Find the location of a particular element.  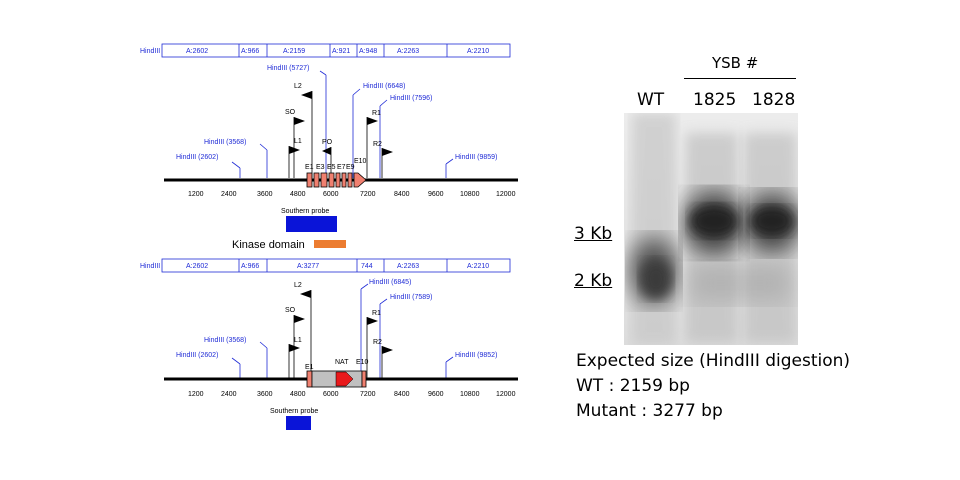

mut-primer-label: R1 is located at coordinates (376, 313).